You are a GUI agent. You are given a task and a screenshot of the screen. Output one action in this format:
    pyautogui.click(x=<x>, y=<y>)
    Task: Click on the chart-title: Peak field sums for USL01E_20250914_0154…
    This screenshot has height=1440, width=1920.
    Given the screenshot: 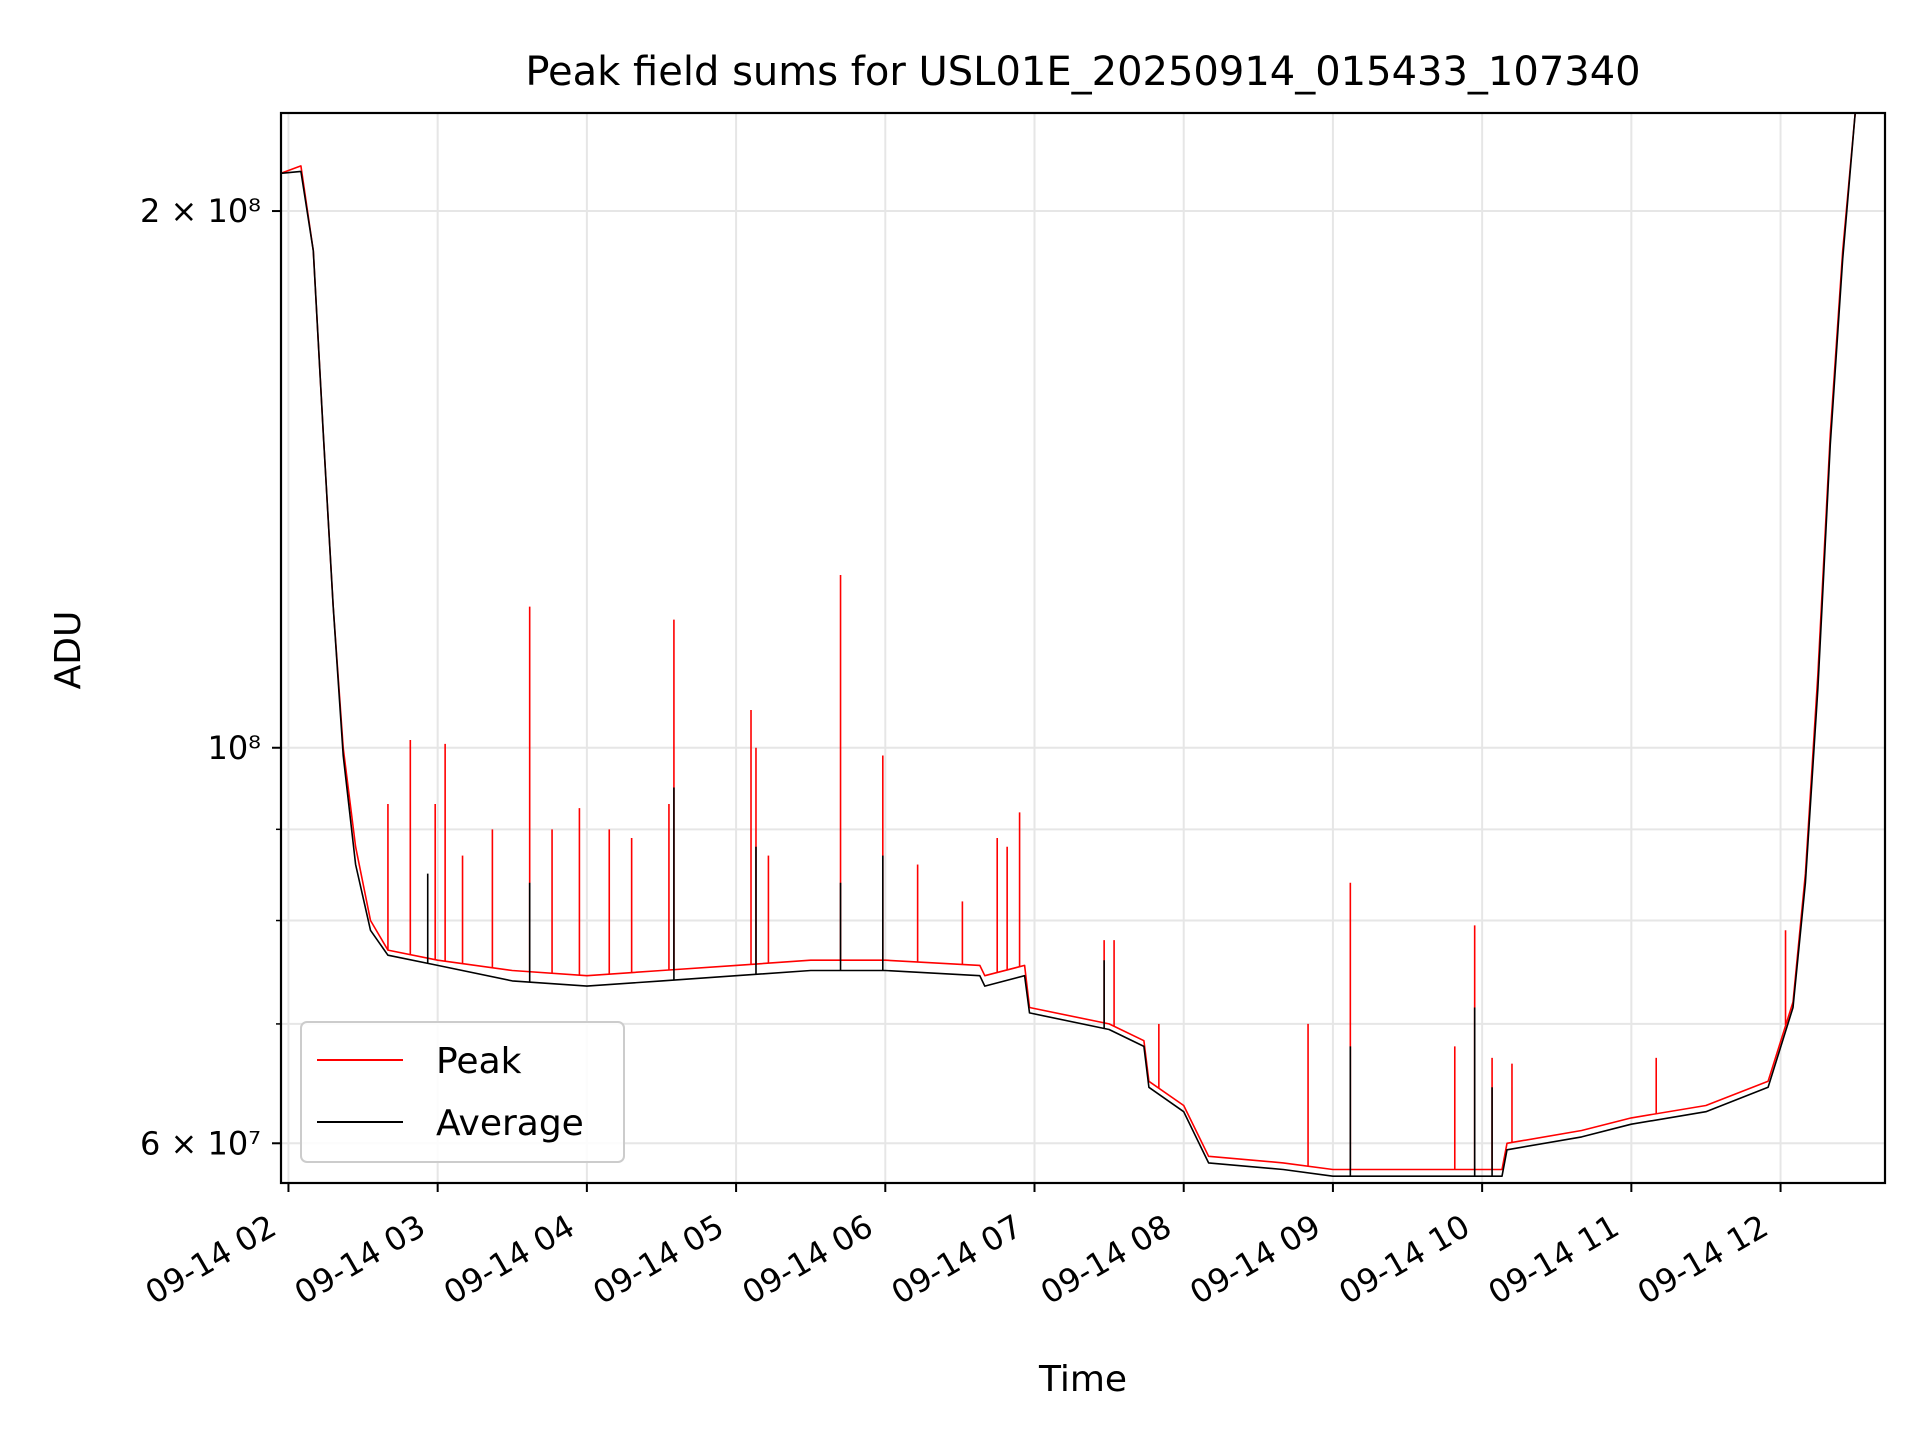 What is the action you would take?
    pyautogui.click(x=1082, y=72)
    